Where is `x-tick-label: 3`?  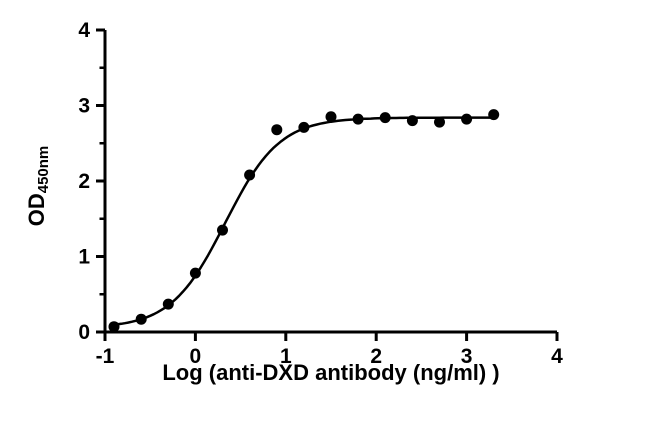 x-tick-label: 3 is located at coordinates (467, 356).